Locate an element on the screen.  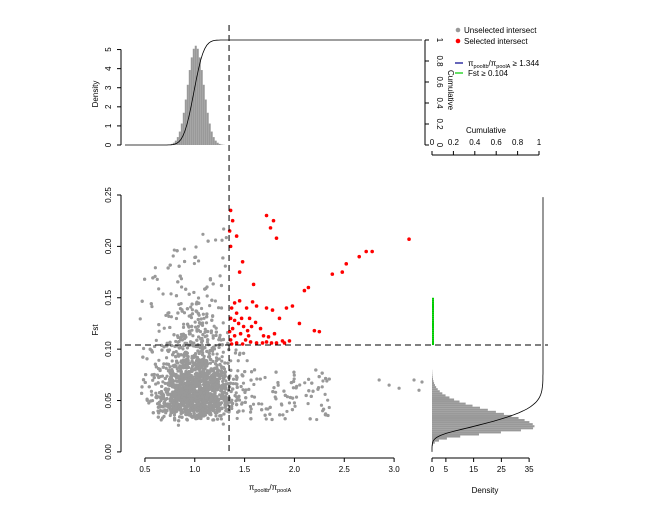
legend-selected-marker is located at coordinates (458, 41).